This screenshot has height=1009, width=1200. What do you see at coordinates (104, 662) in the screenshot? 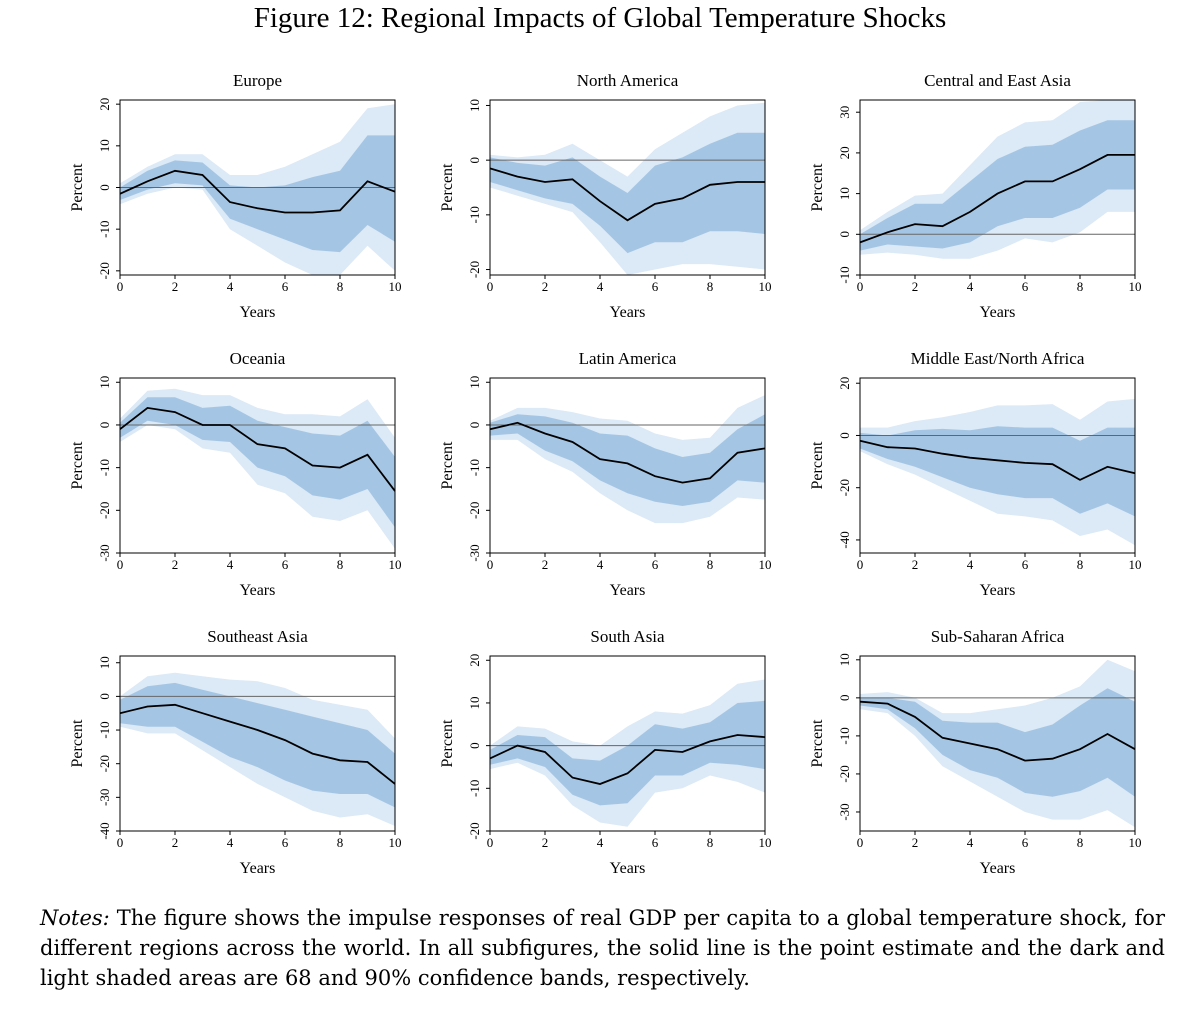
I see `chart-6-y-tick-label: 10` at bounding box center [104, 662].